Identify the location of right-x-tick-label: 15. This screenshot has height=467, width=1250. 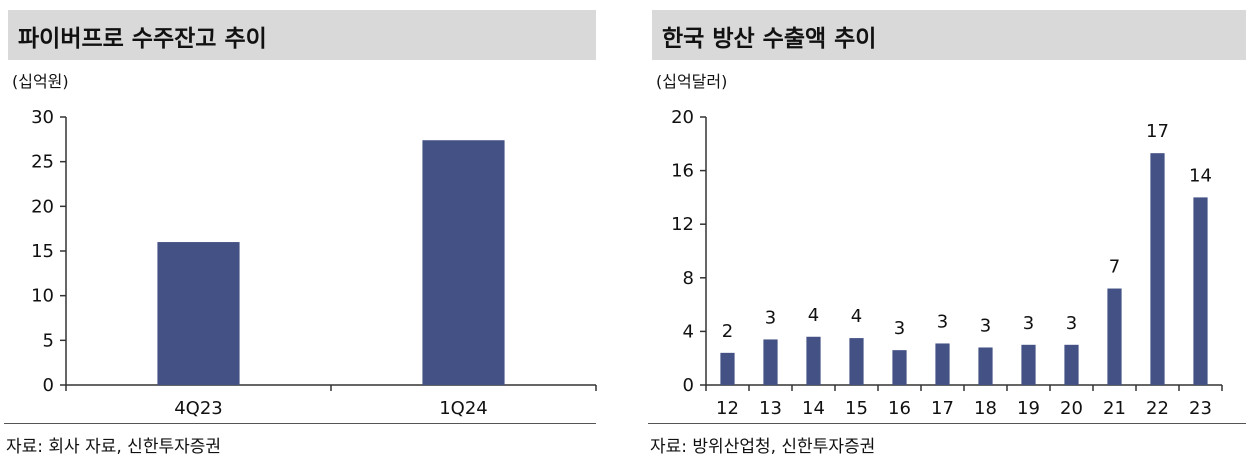
(856, 408).